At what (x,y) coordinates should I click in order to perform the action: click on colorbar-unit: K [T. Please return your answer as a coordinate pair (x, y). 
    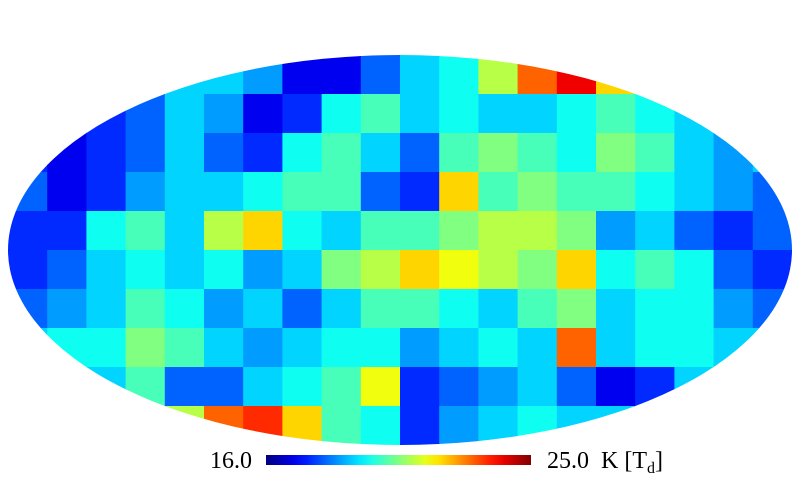
    Looking at the image, I should click on (624, 461).